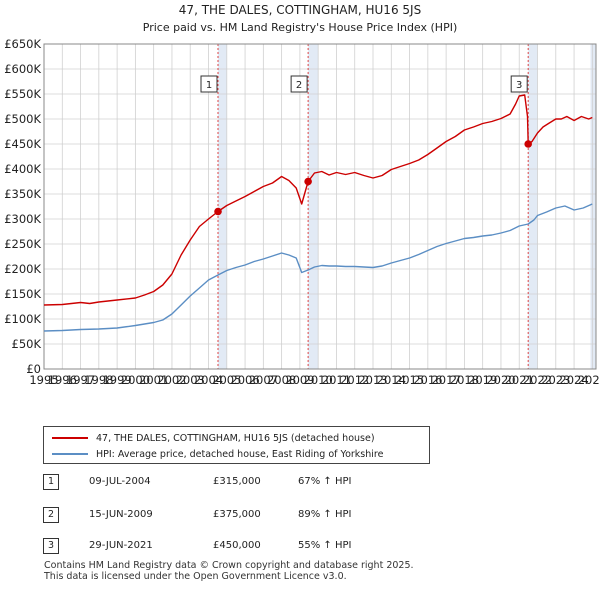 The image size is (600, 590). What do you see at coordinates (22, 94) in the screenshot?
I see `y-tick-label: £550K` at bounding box center [22, 94].